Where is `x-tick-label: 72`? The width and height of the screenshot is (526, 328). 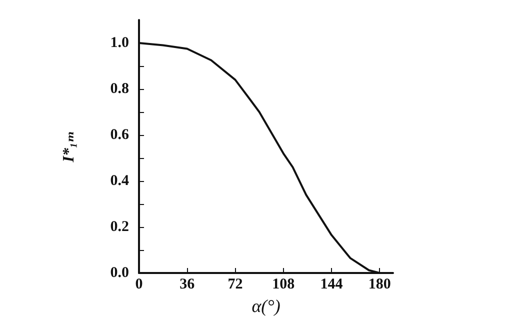 x-tick-label: 72 is located at coordinates (235, 284).